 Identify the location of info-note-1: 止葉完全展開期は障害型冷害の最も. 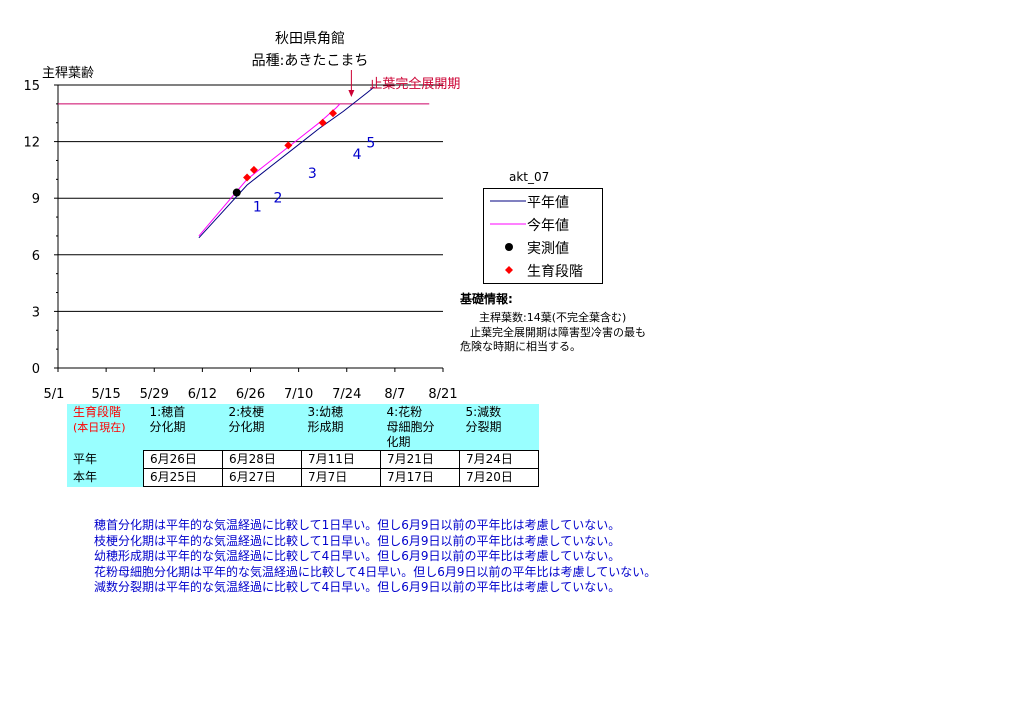
(558, 332).